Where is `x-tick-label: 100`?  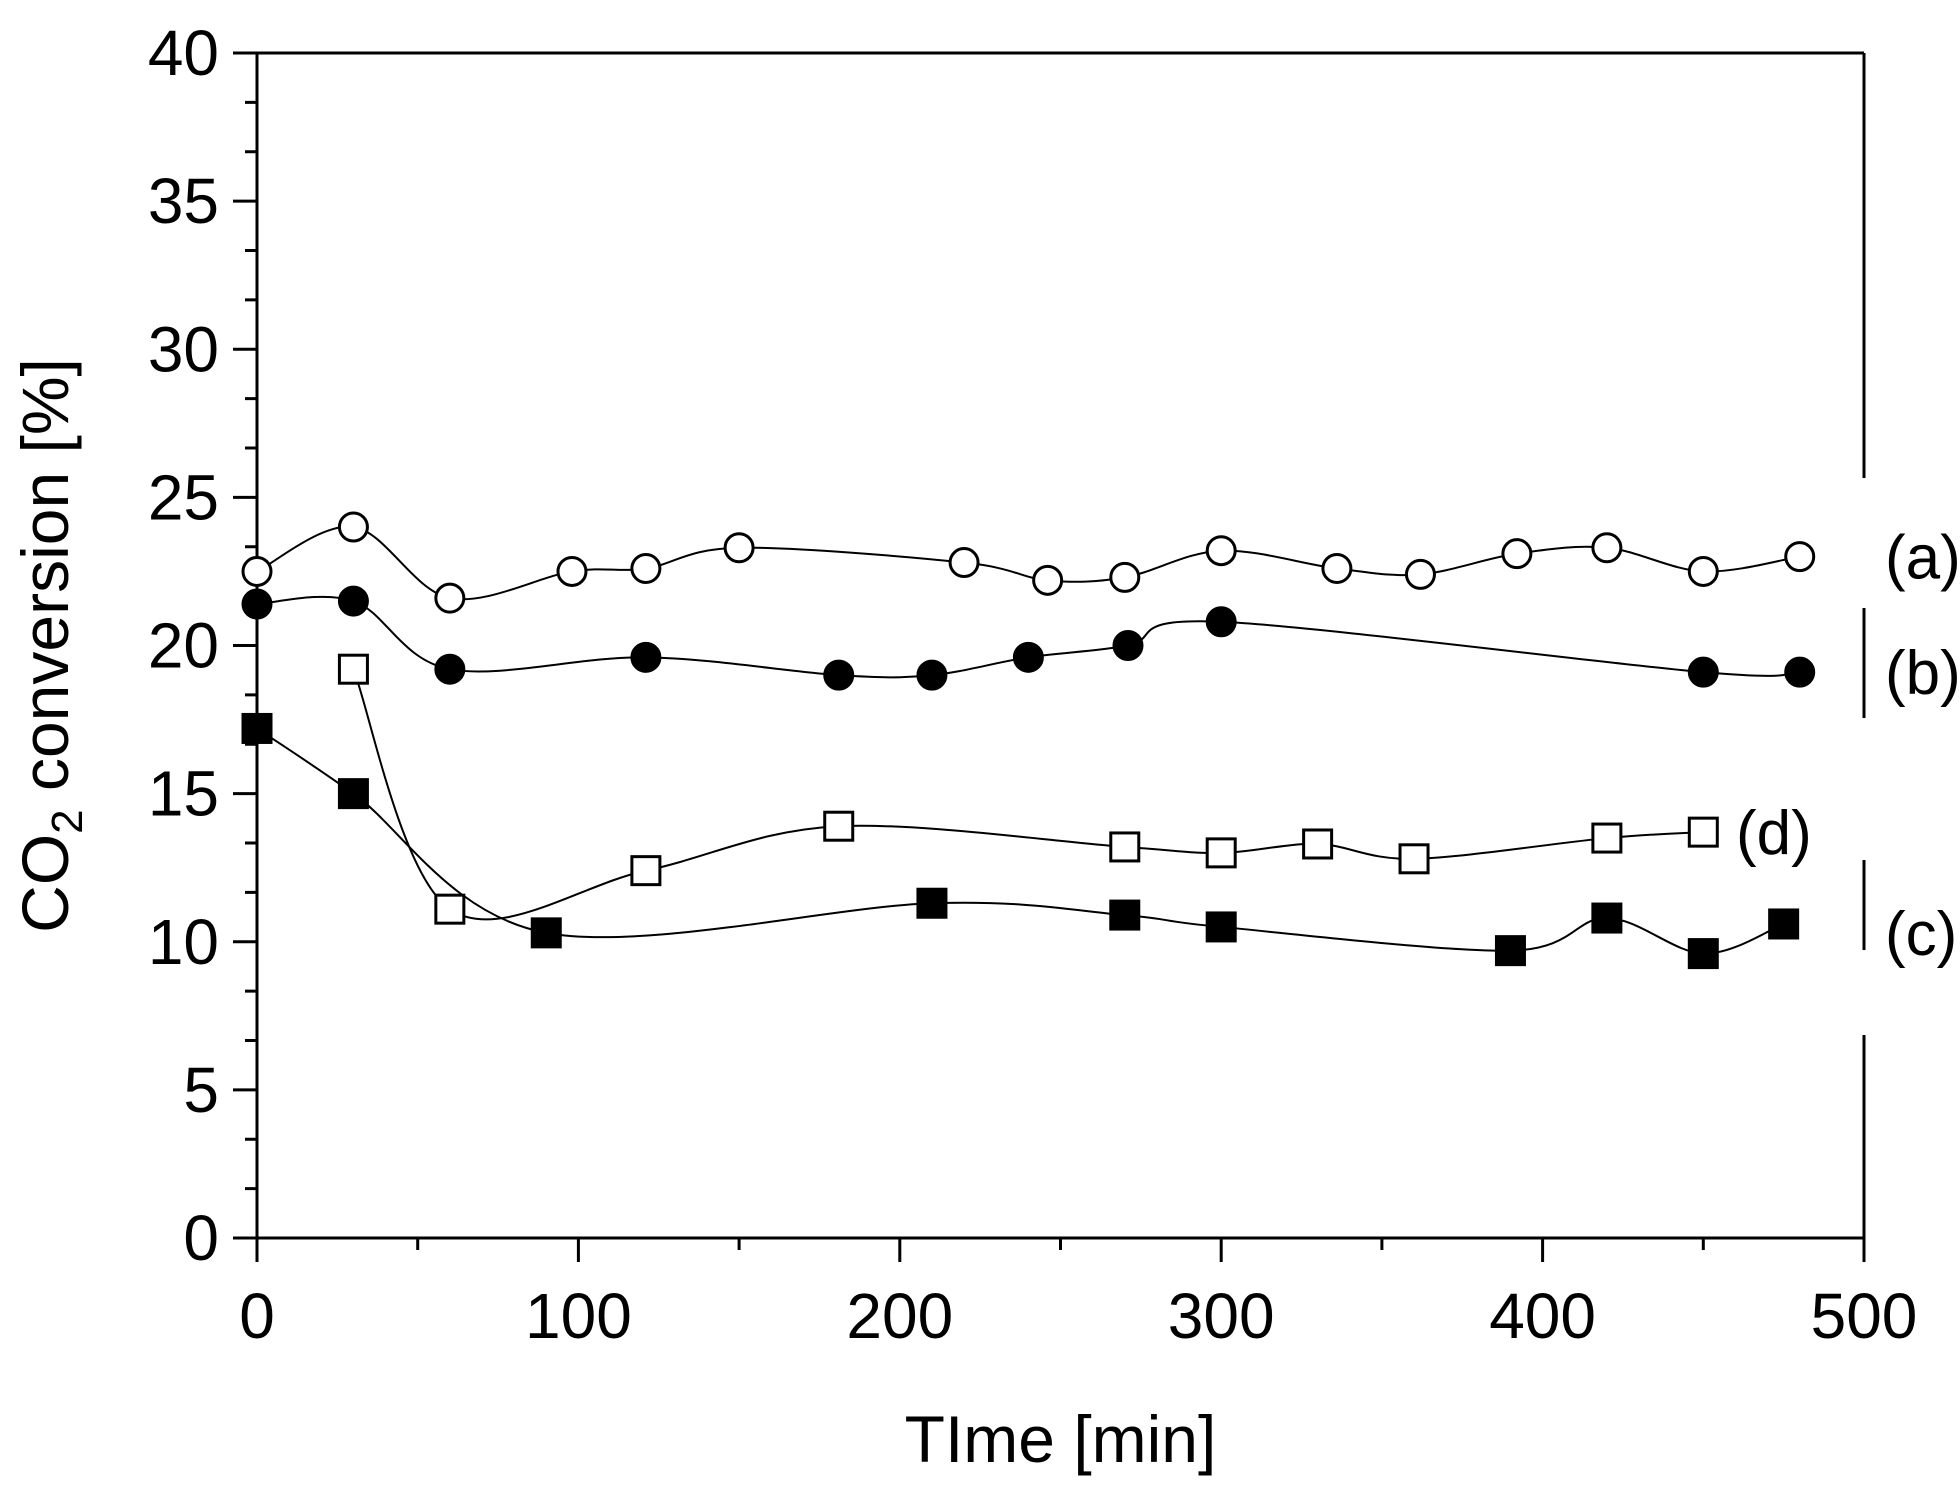
x-tick-label: 100 is located at coordinates (578, 1316).